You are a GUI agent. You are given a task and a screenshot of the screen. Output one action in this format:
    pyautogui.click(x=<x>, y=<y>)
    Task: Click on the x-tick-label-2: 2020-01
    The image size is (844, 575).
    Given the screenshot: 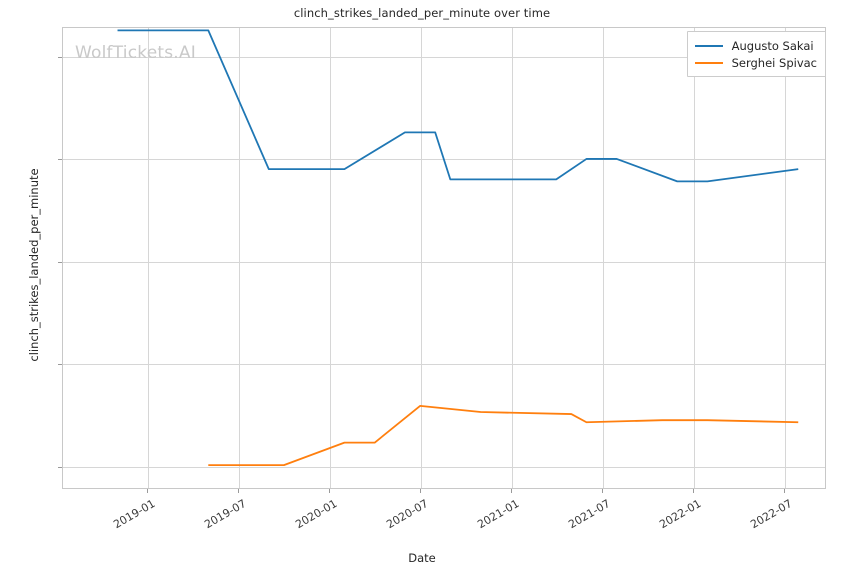 What is the action you would take?
    pyautogui.click(x=316, y=514)
    